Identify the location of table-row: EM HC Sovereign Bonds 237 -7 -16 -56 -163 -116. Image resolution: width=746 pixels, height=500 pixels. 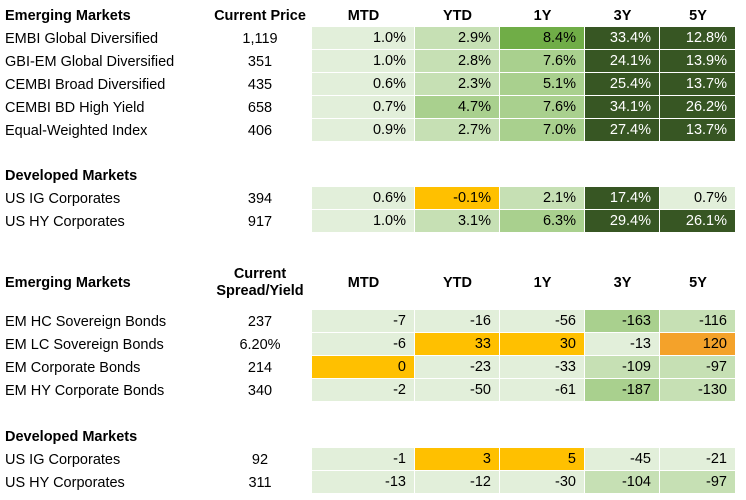
(373, 321).